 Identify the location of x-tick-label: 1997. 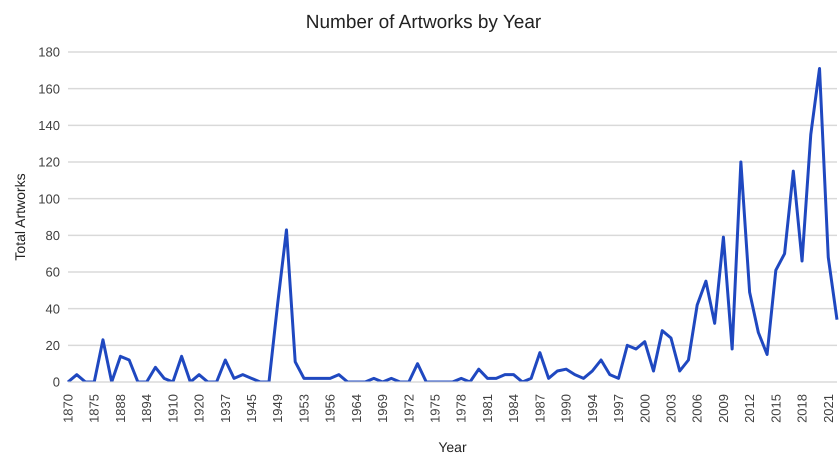
(618, 408).